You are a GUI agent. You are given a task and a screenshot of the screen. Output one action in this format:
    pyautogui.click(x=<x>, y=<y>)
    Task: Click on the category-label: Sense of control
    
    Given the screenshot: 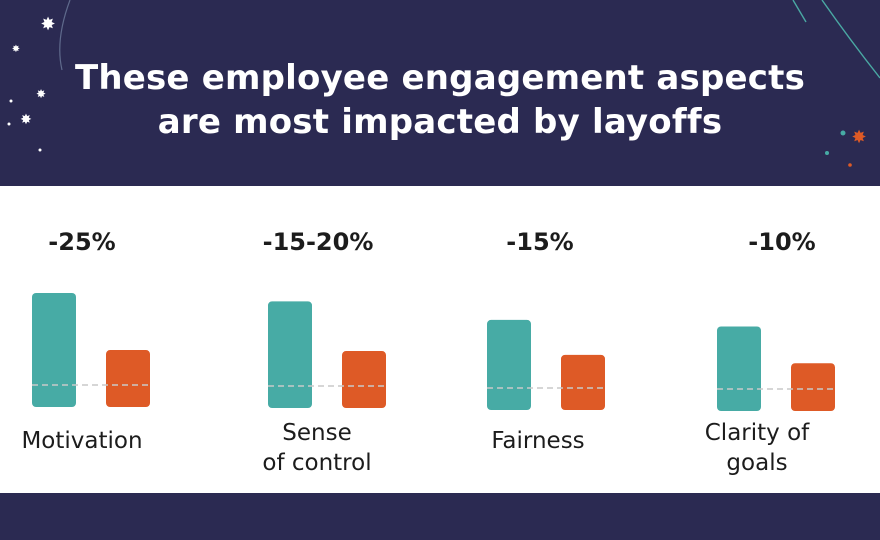 What is the action you would take?
    pyautogui.click(x=316, y=448)
    